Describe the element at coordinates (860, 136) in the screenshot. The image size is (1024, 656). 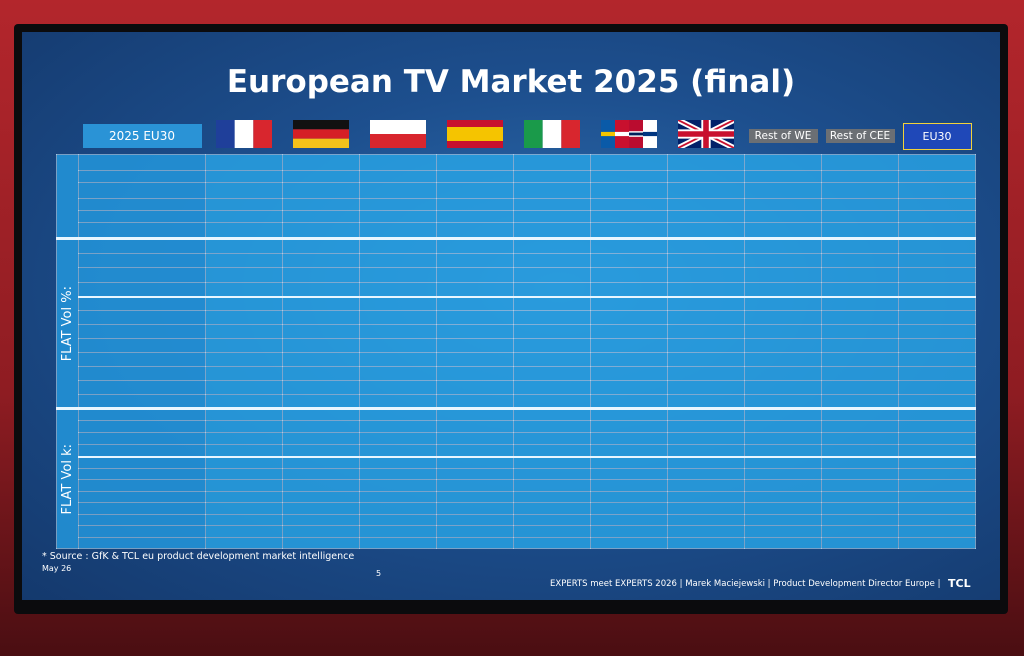
I see `column-header: Rest of CEE` at that location.